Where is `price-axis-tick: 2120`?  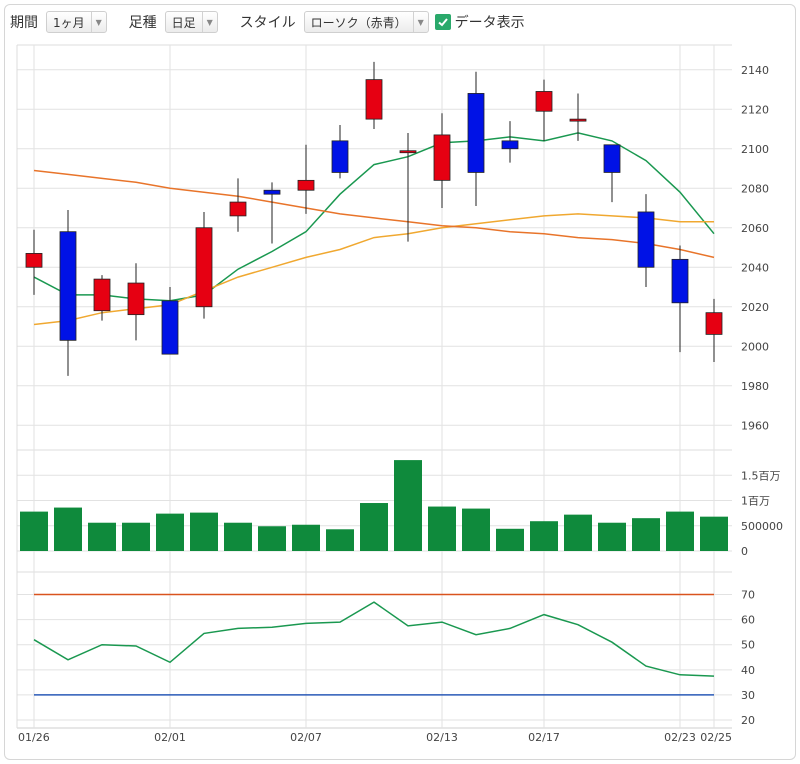
price-axis-tick: 2120 is located at coordinates (755, 109).